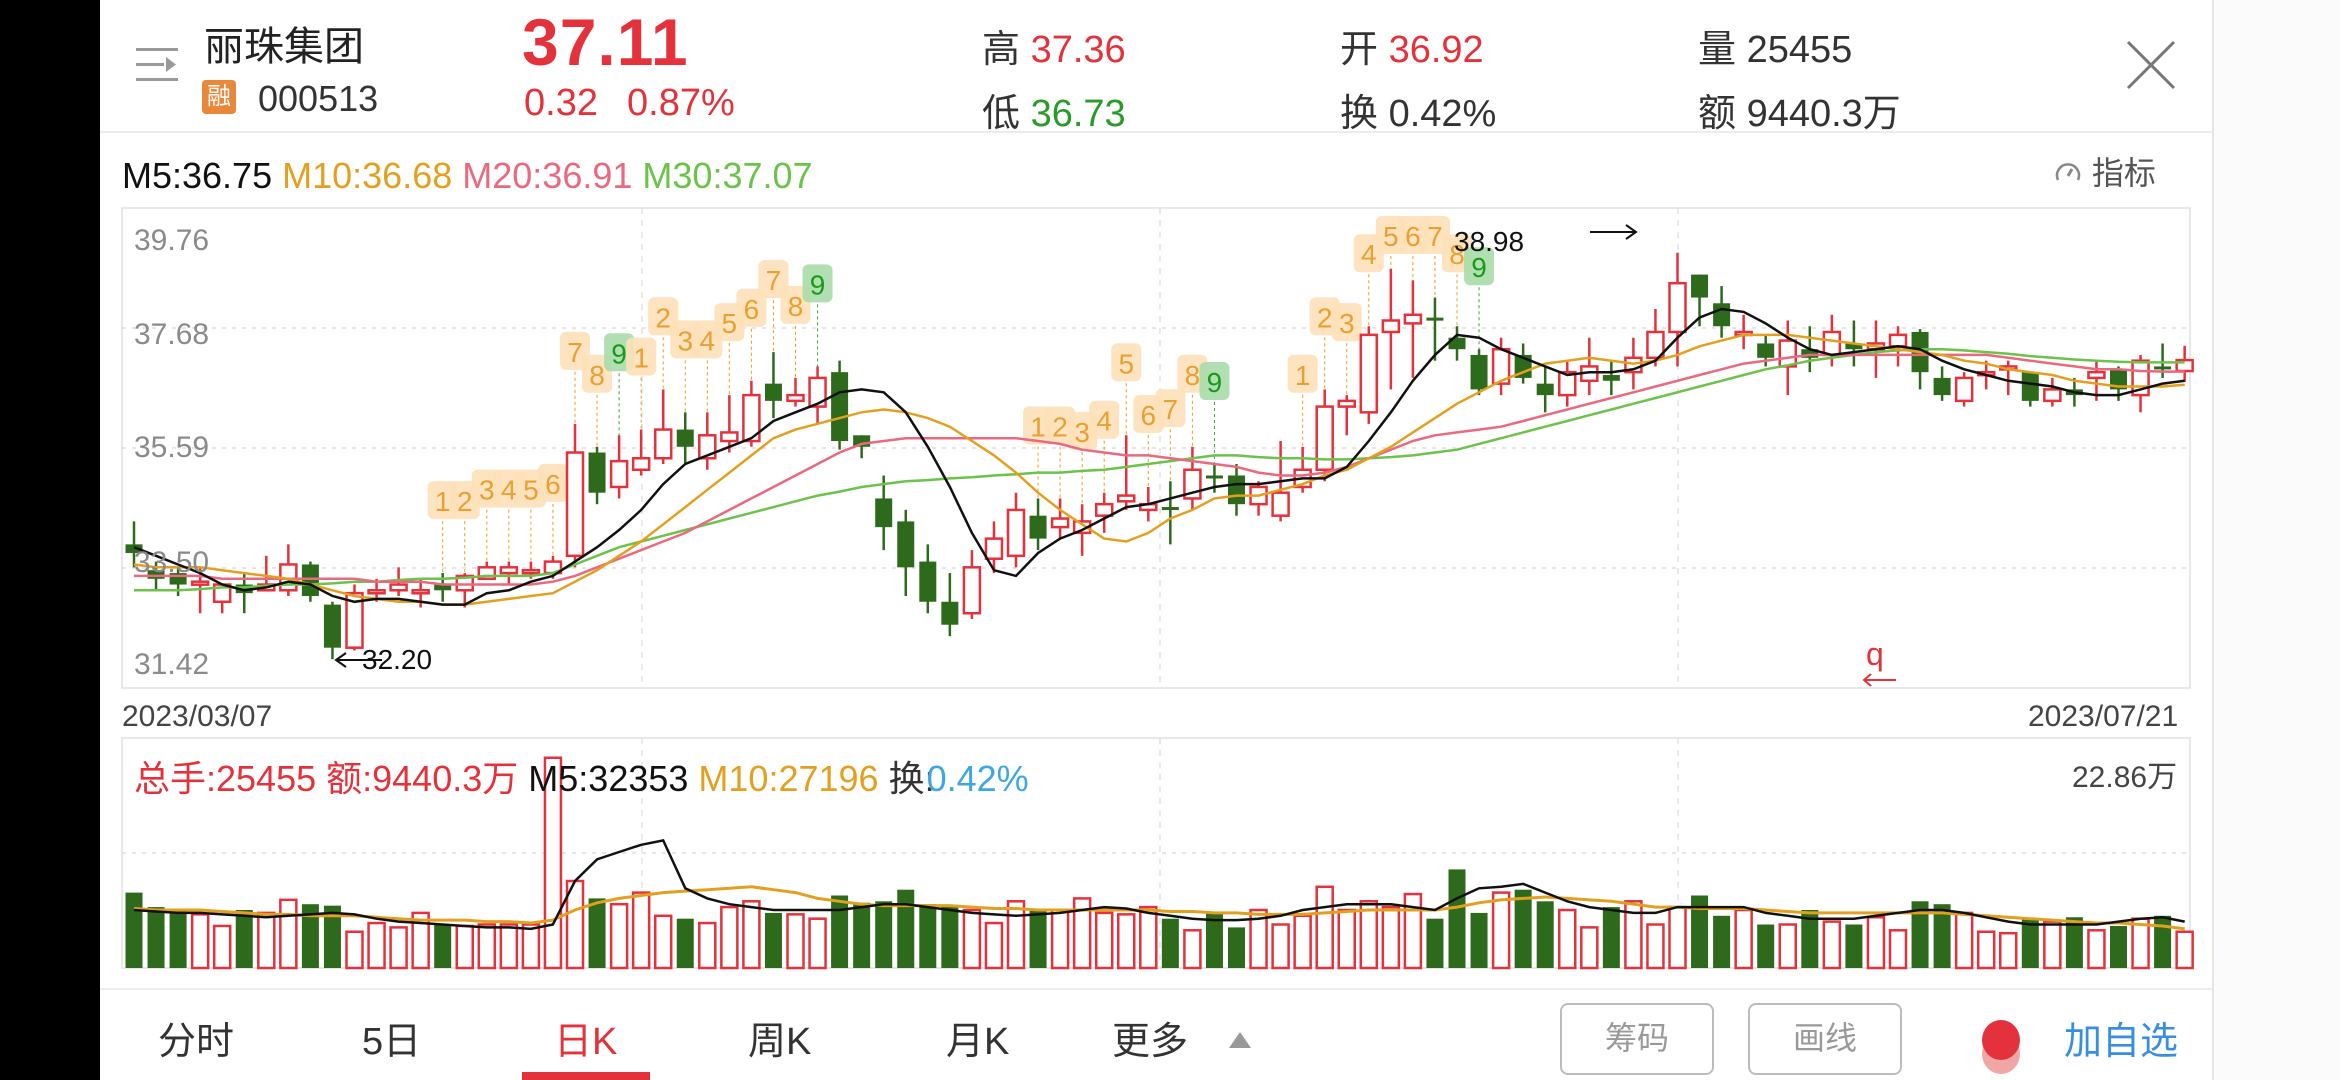  What do you see at coordinates (911, 778) in the screenshot?
I see `volume-turnover-label: 换:` at bounding box center [911, 778].